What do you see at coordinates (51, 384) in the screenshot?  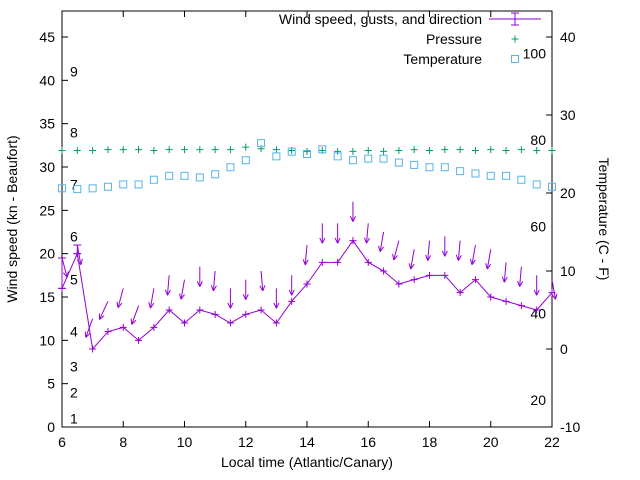 I see `y-left-tick-label: 5` at bounding box center [51, 384].